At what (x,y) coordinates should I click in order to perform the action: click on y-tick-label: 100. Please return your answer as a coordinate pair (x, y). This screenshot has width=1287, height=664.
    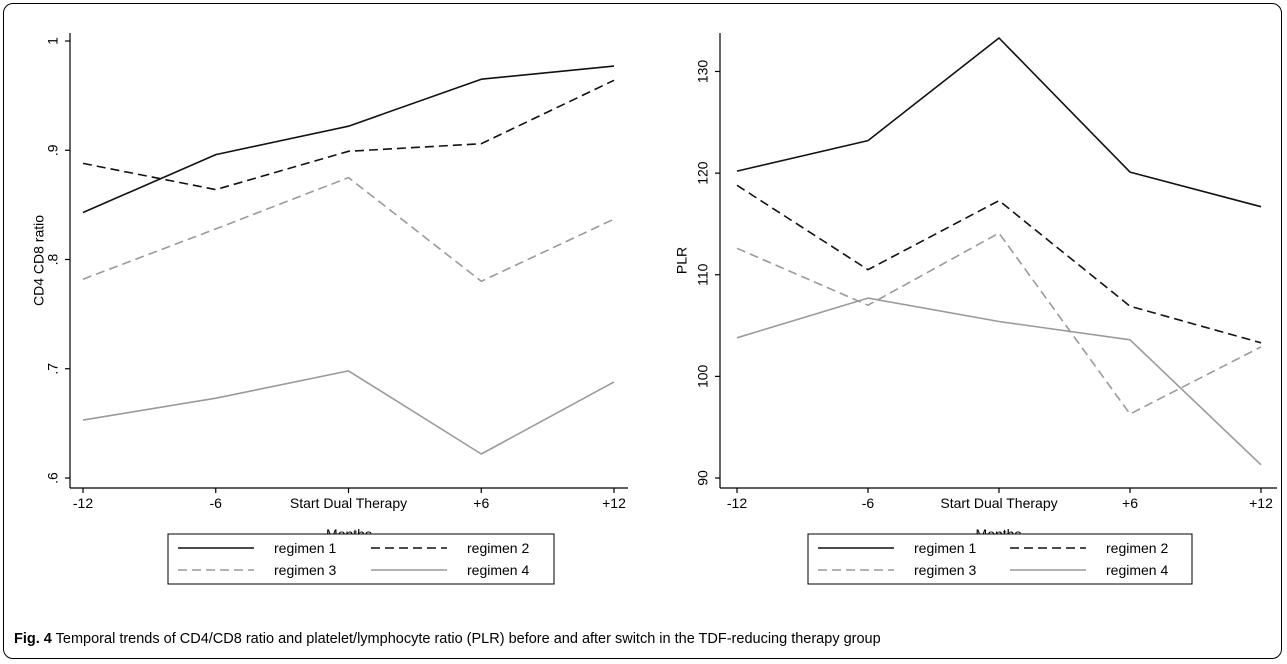
    Looking at the image, I should click on (703, 376).